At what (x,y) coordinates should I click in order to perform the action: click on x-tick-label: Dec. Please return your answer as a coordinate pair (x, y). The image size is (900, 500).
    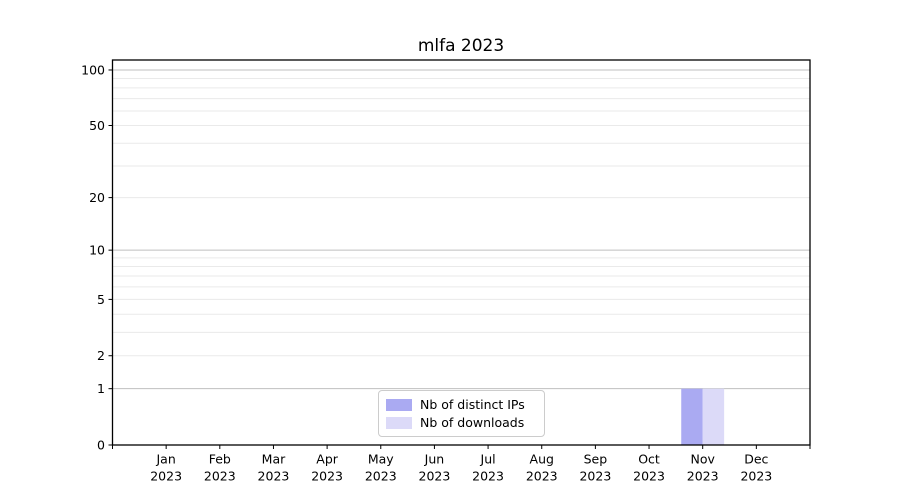
    Looking at the image, I should click on (756, 459).